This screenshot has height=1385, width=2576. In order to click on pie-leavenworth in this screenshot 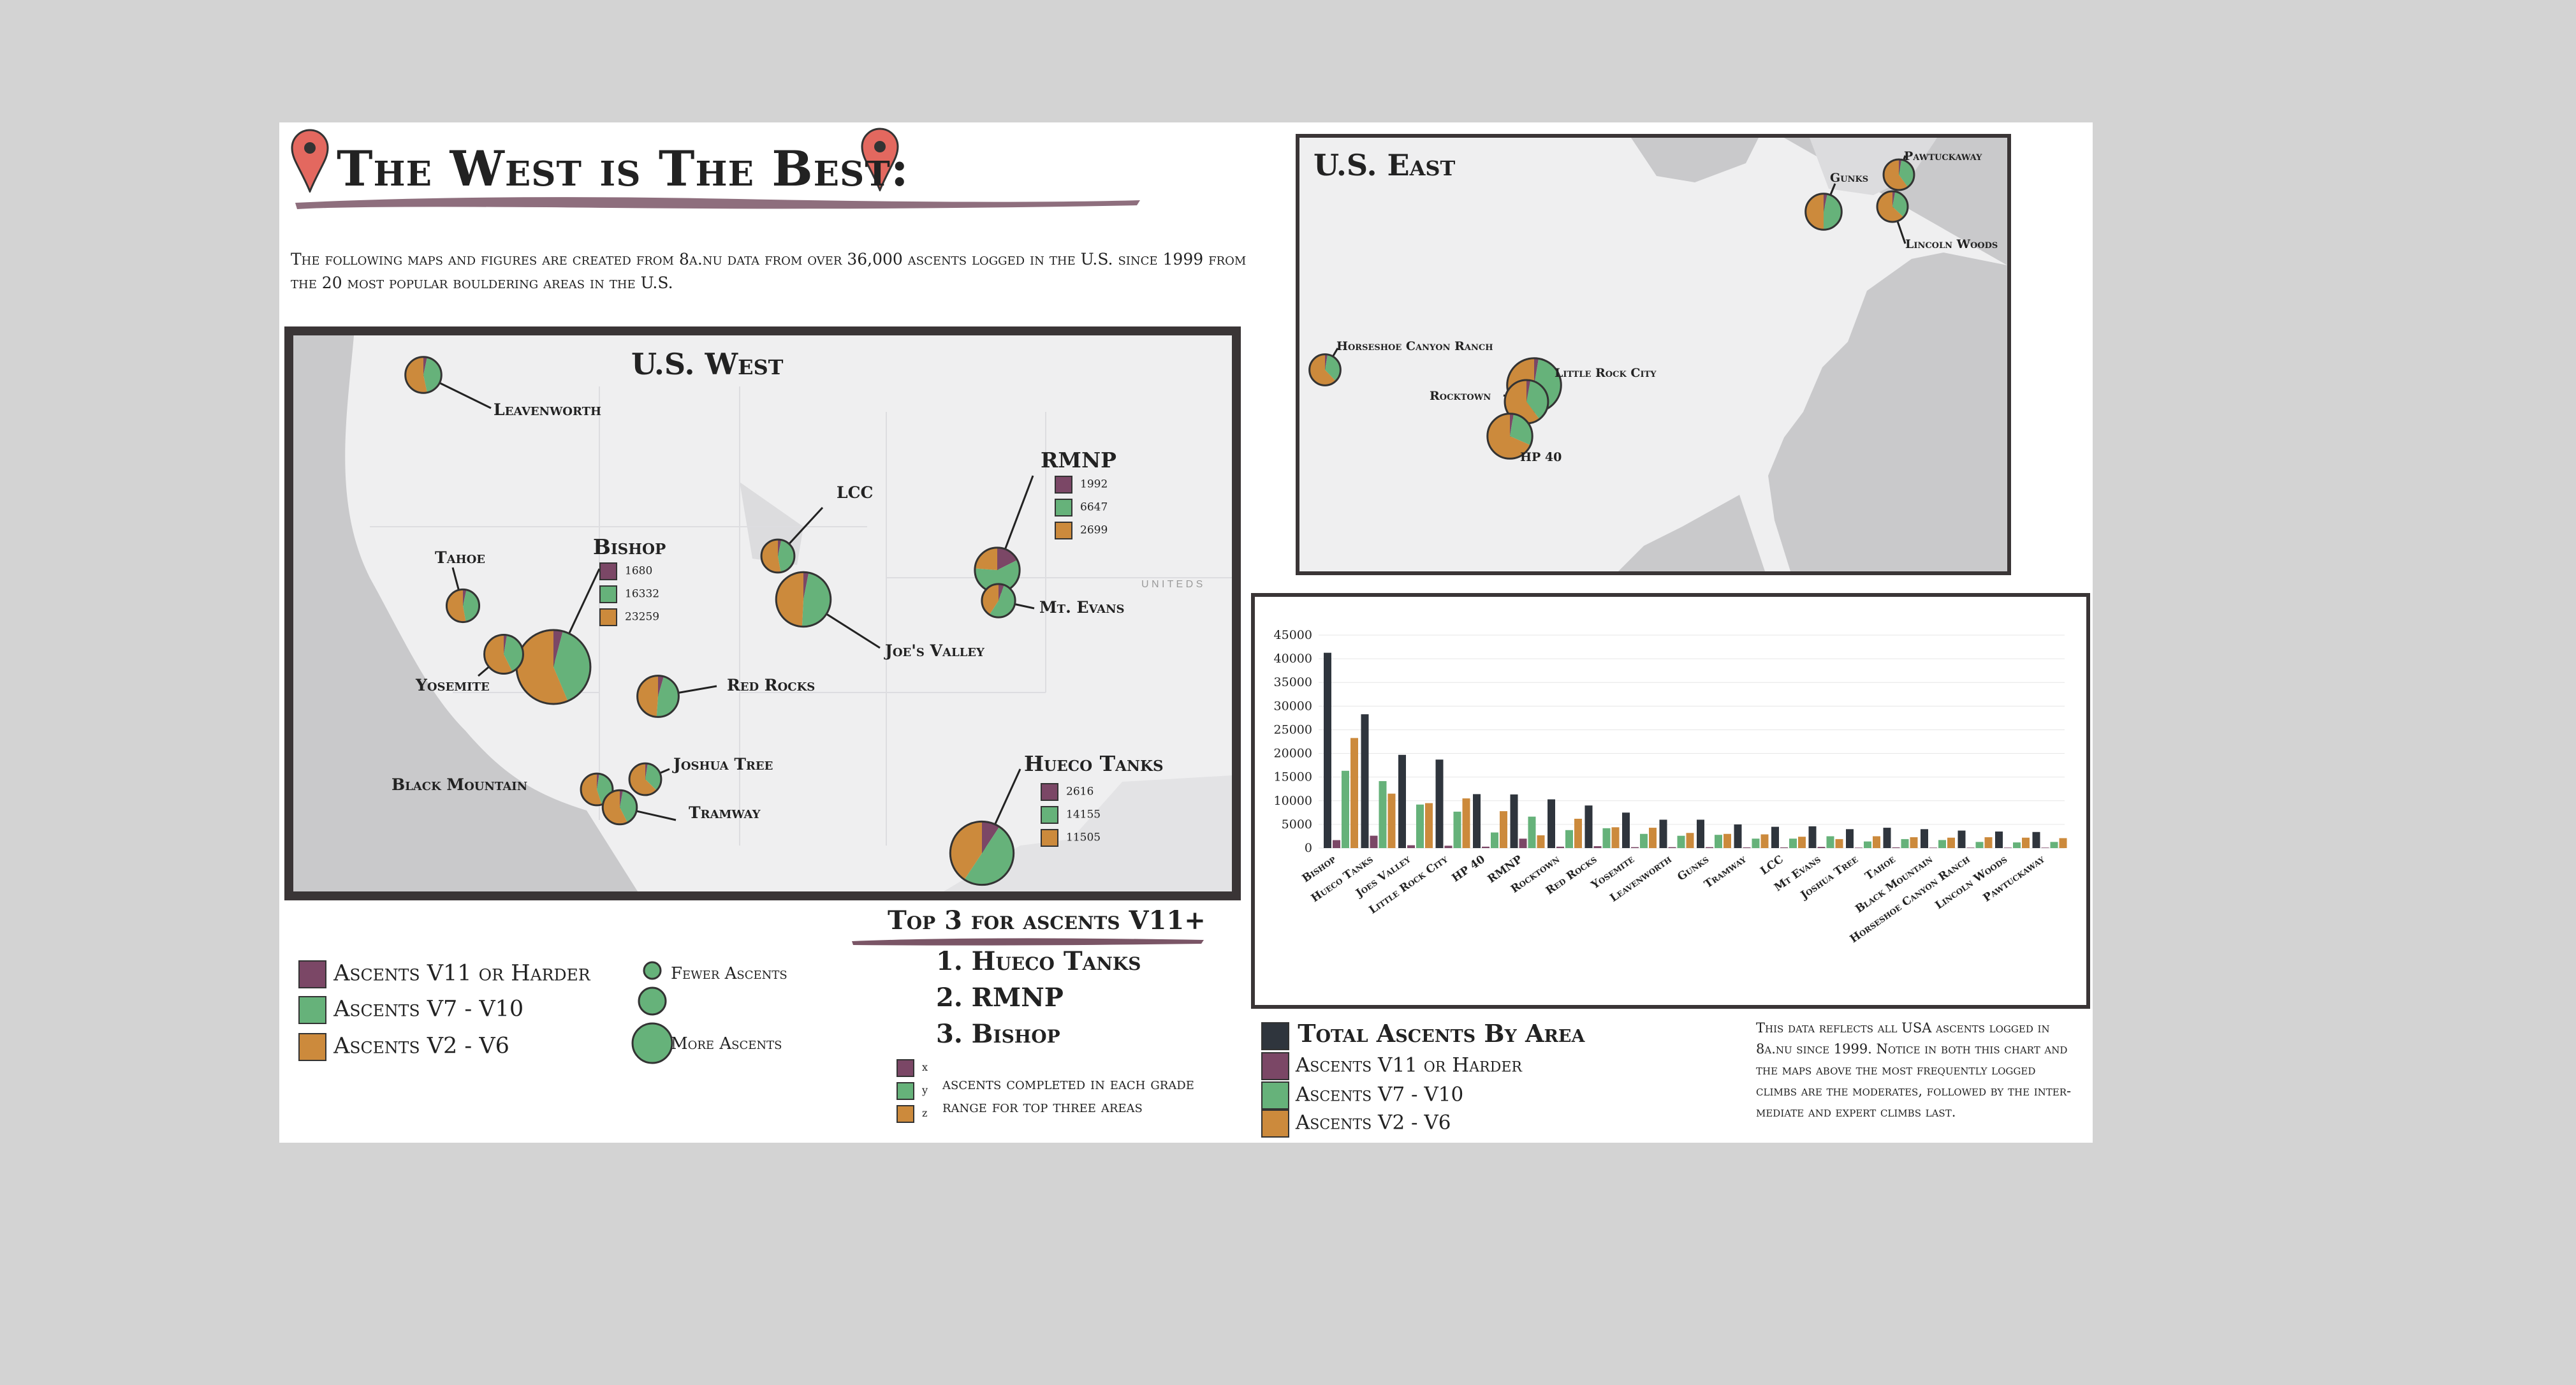, I will do `click(448, 382)`.